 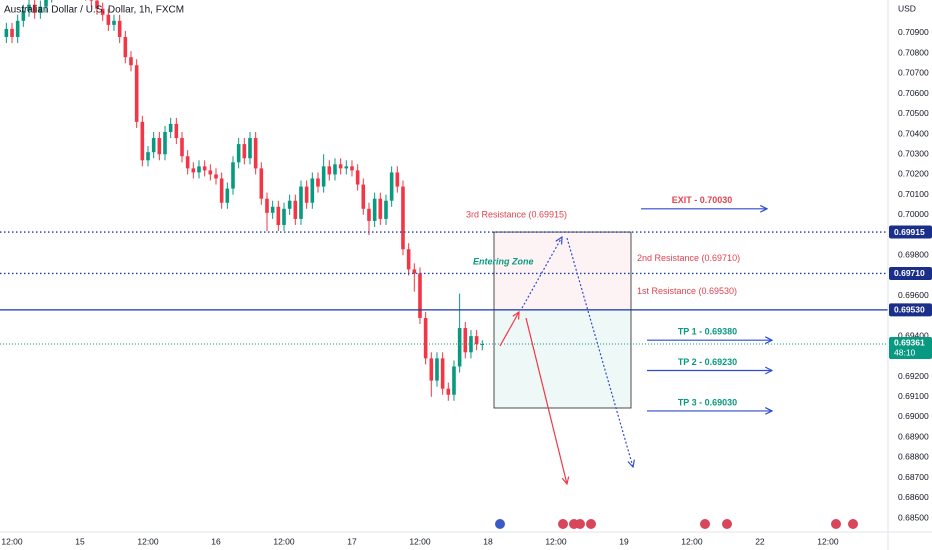 I want to click on x-tick-label: 18, so click(x=488, y=541).